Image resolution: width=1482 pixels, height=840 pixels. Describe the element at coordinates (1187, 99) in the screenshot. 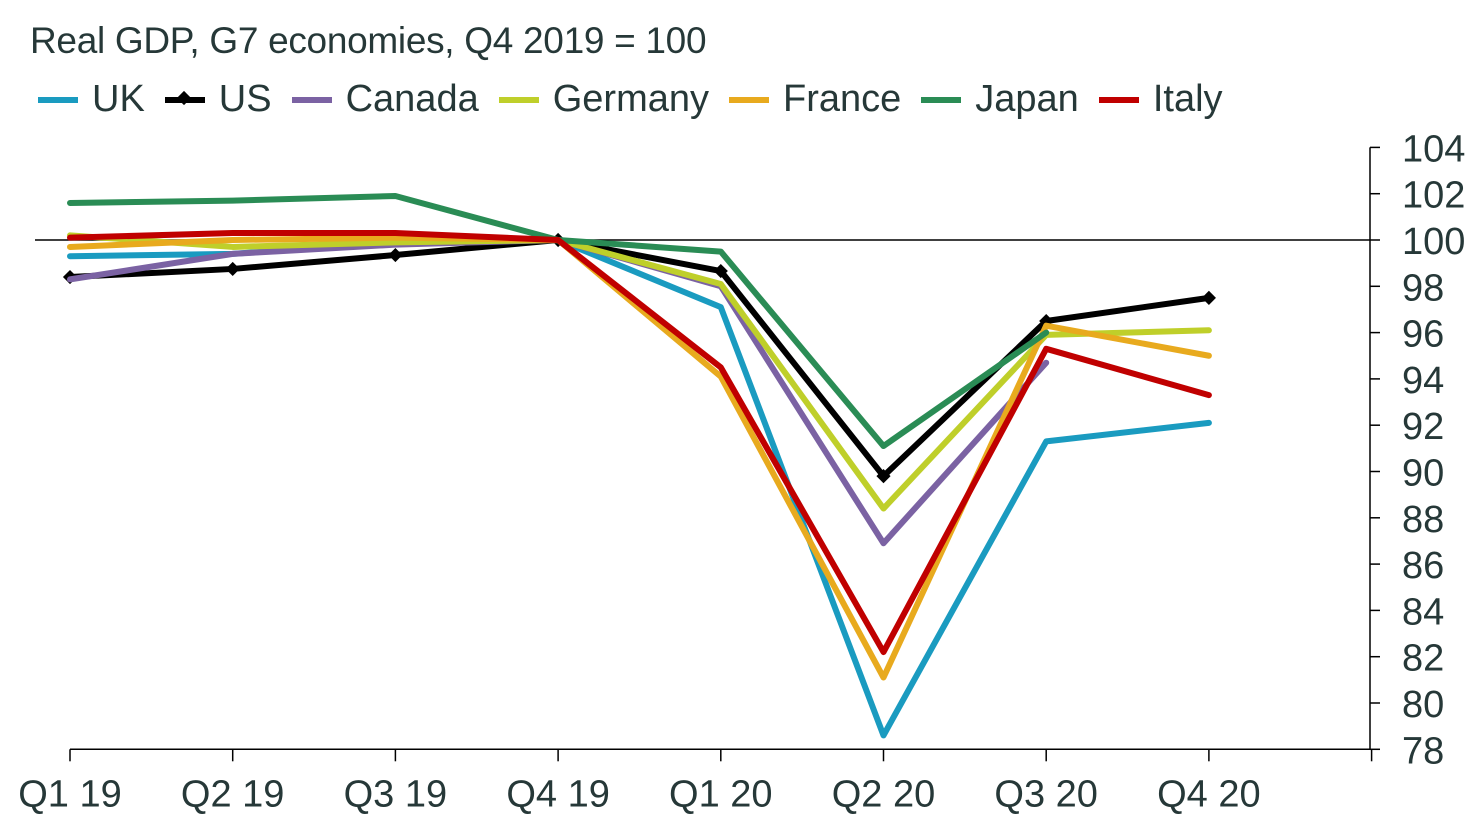

I see `legend-label: Italy` at that location.